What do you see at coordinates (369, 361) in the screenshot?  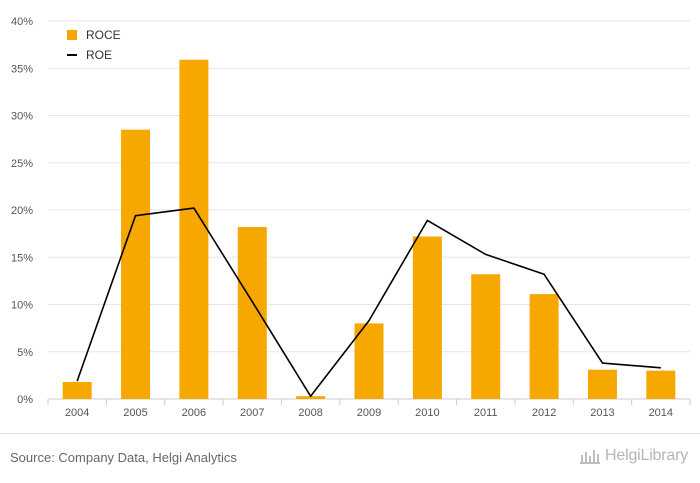 I see `bar-roce-2009` at bounding box center [369, 361].